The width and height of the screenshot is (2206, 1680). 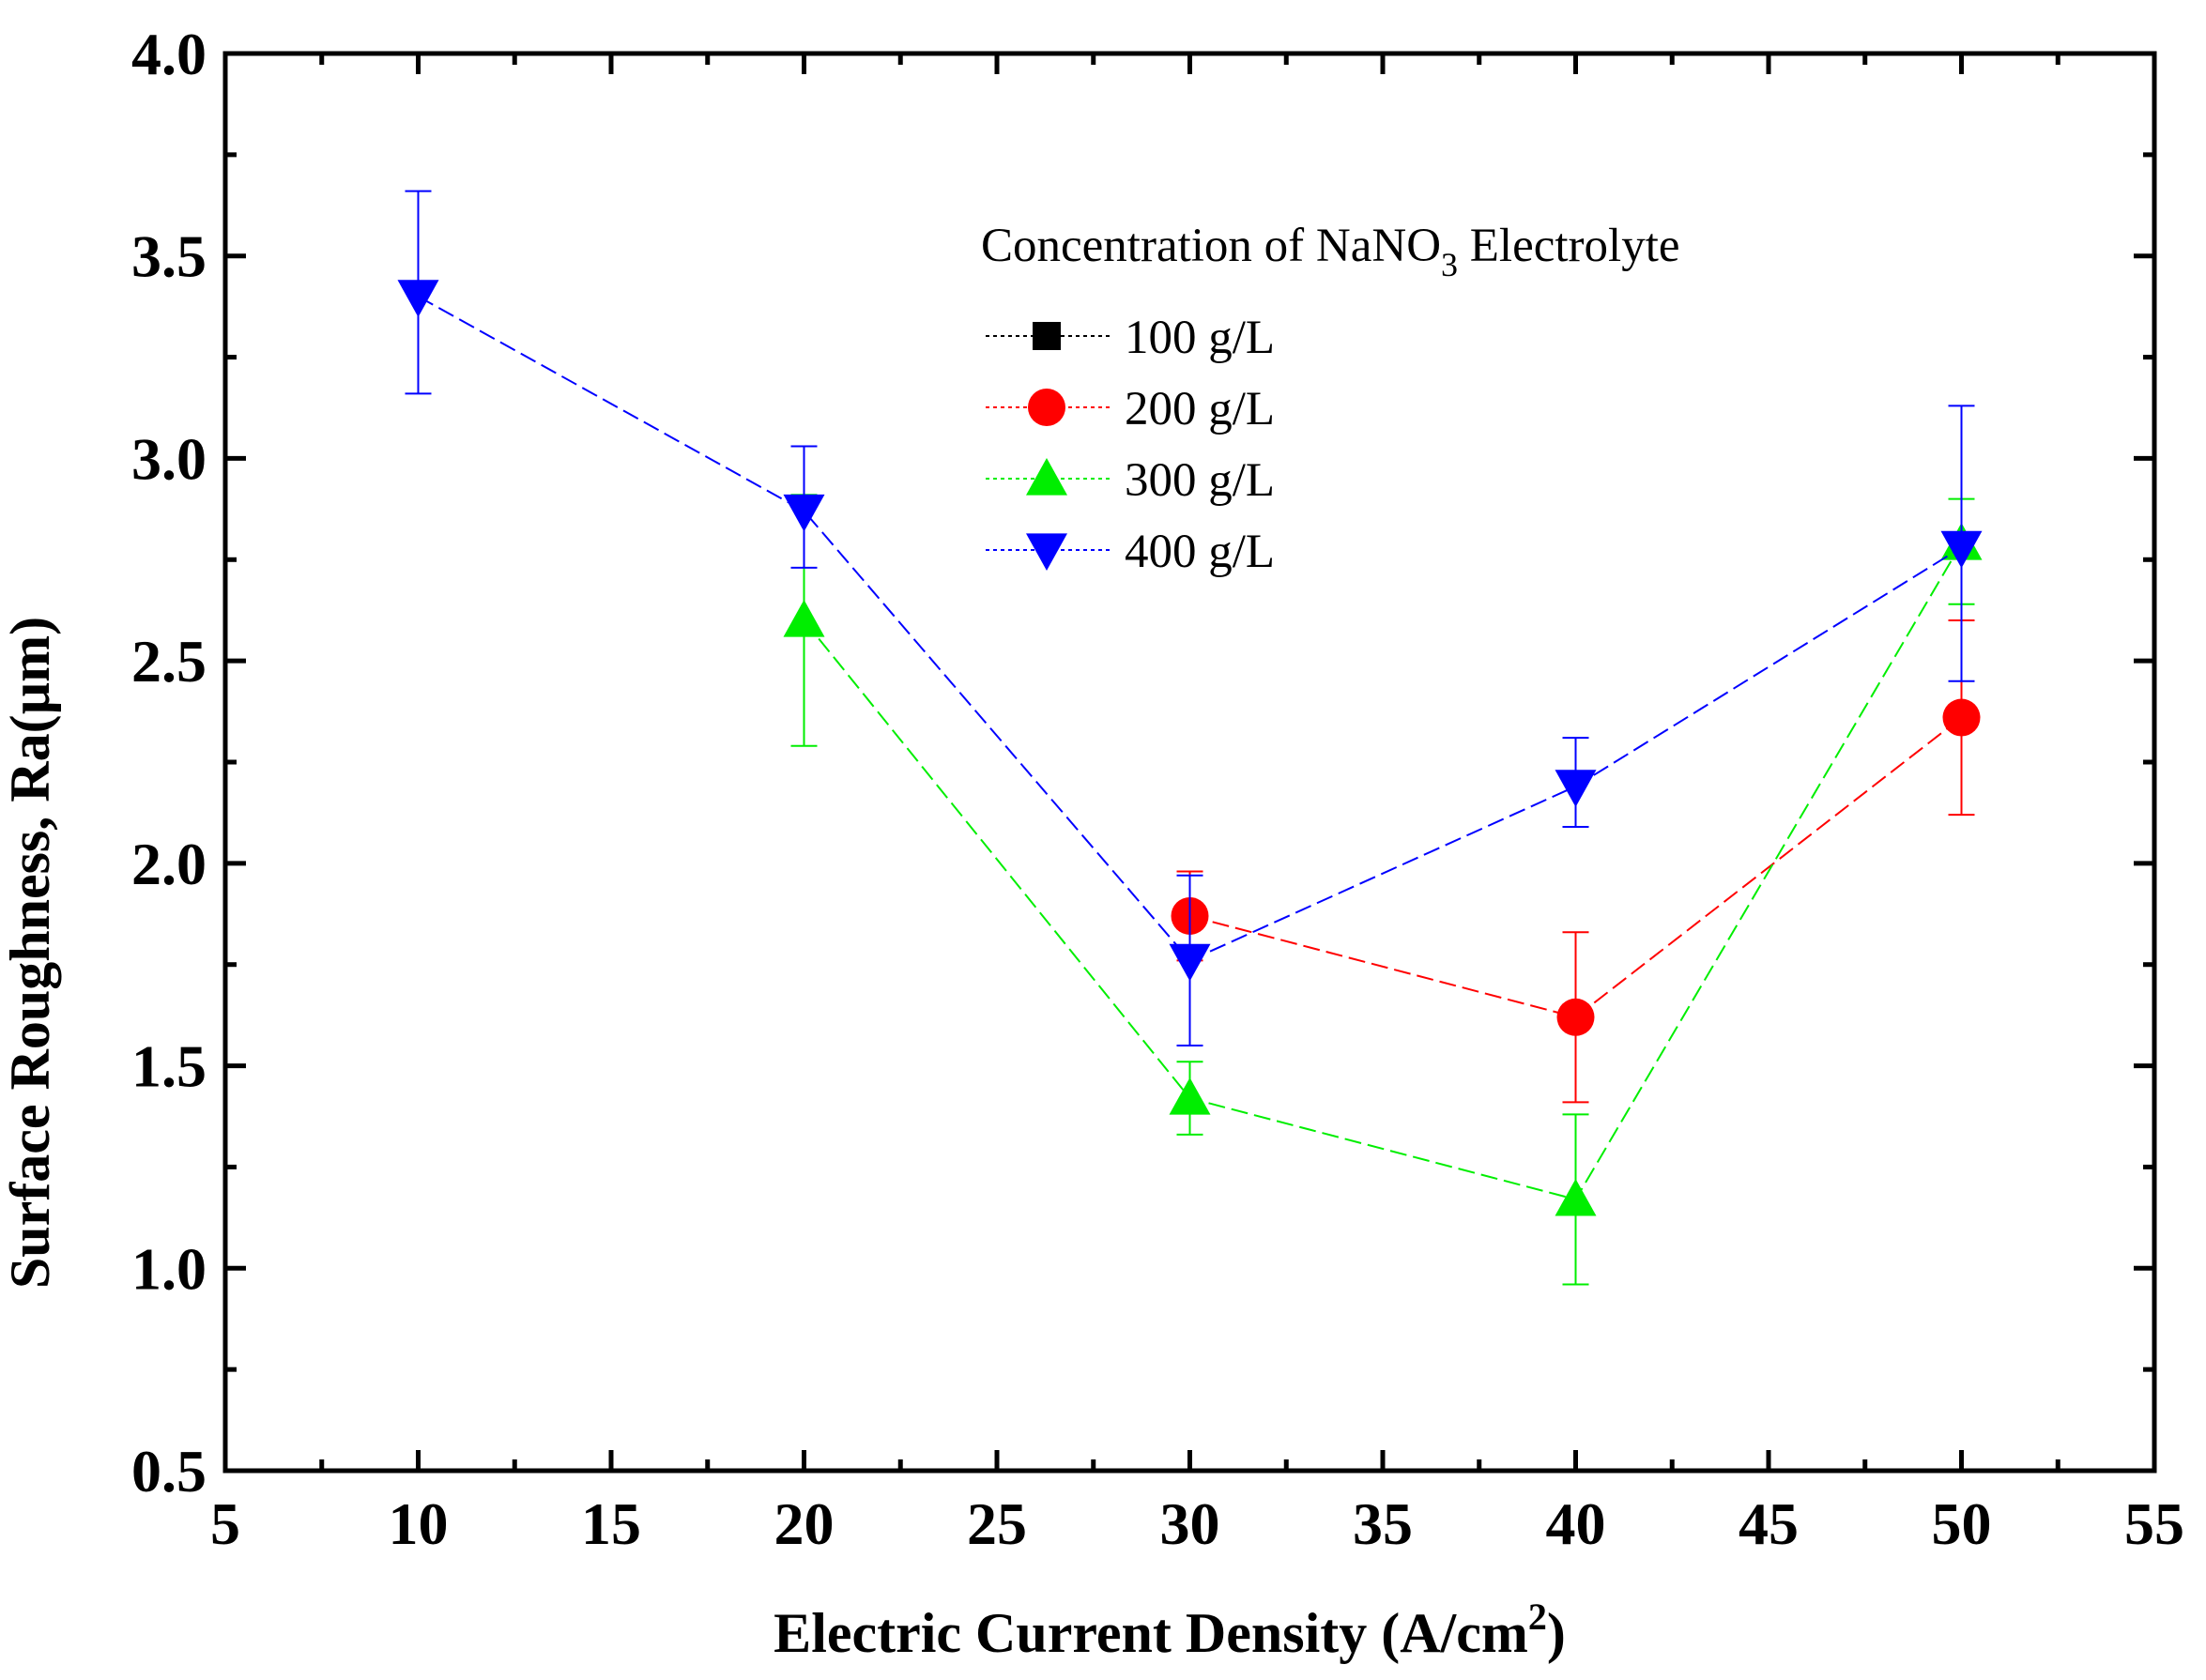 I want to click on x-axis-title: Electric Current Density (A/cm2), so click(x=1170, y=1630).